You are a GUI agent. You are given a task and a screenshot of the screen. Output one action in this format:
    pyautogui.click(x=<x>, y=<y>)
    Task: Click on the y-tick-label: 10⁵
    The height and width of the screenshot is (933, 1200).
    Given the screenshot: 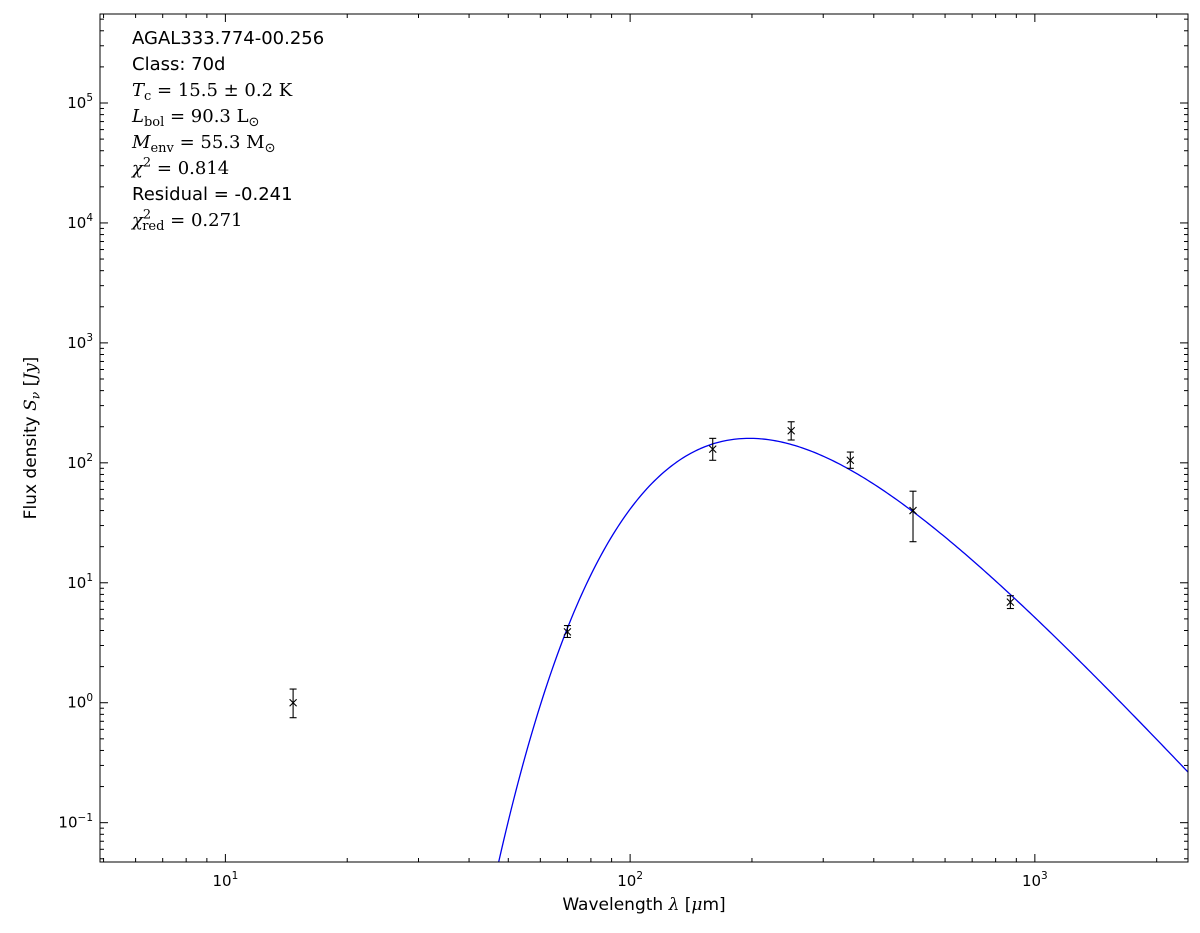 What is the action you would take?
    pyautogui.click(x=80, y=102)
    